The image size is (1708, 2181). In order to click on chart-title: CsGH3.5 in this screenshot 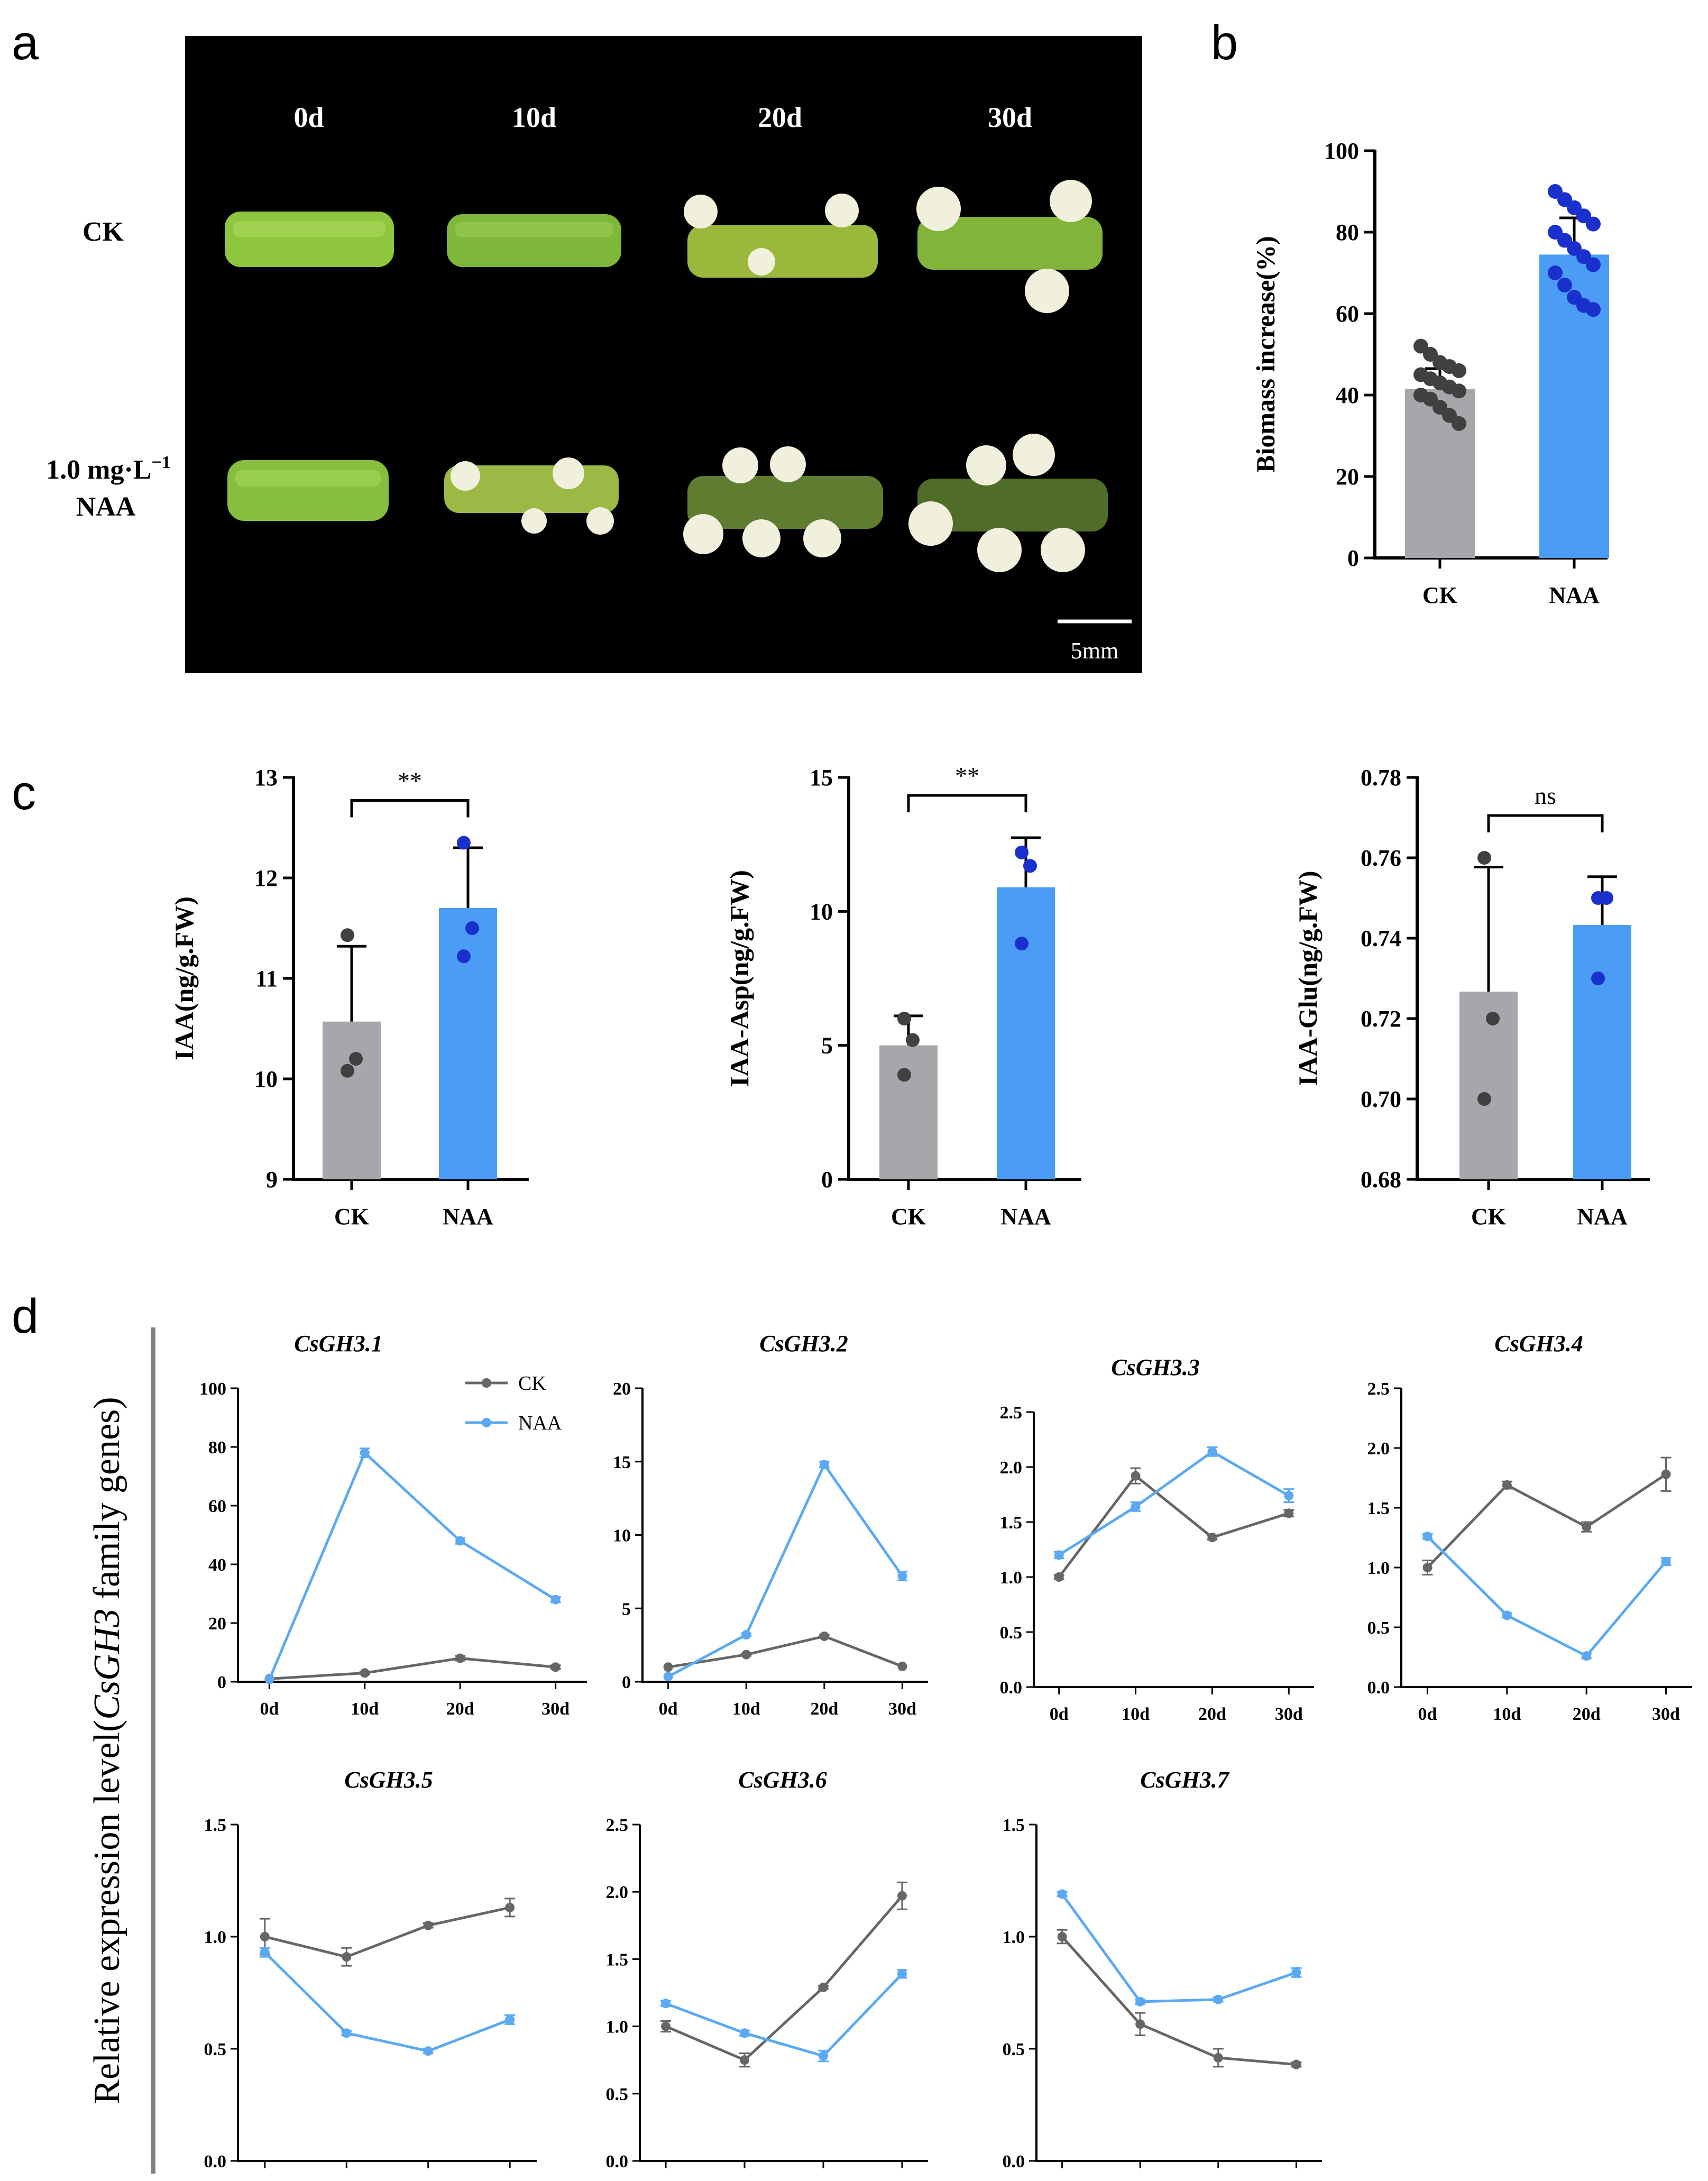, I will do `click(389, 1780)`.